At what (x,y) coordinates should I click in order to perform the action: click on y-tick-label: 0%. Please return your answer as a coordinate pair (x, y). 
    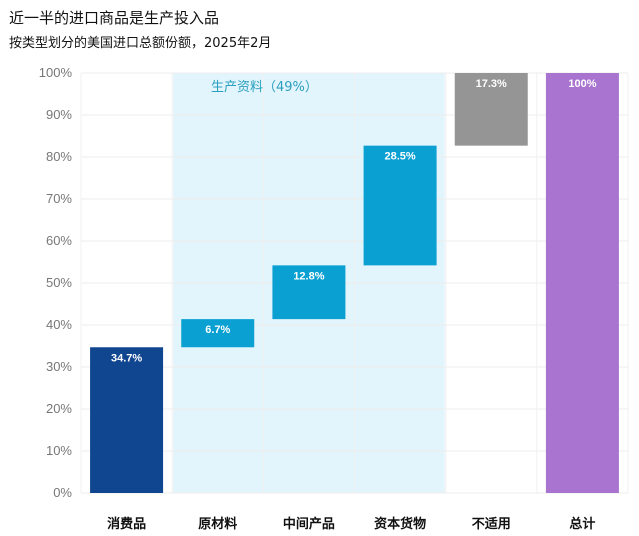
    Looking at the image, I should click on (62, 492).